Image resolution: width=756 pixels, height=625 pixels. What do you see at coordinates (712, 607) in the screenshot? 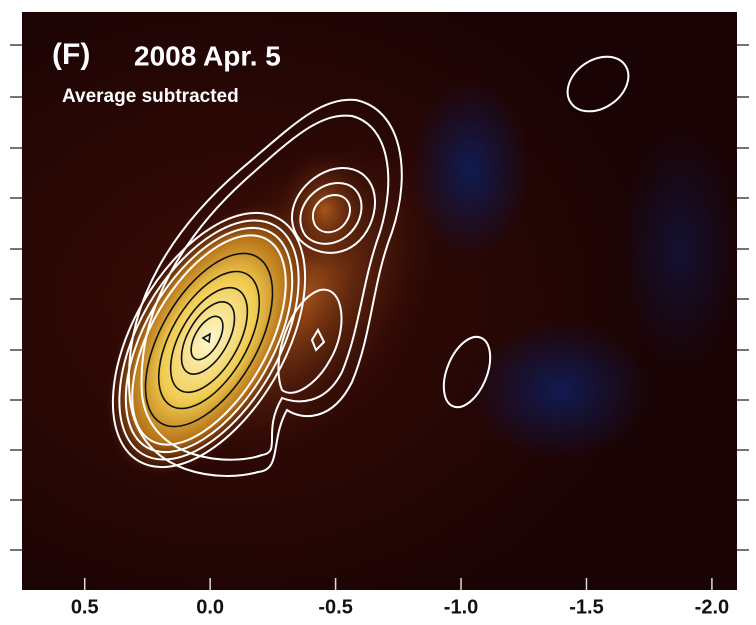
I see `x-tick-label: -2.0` at bounding box center [712, 607].